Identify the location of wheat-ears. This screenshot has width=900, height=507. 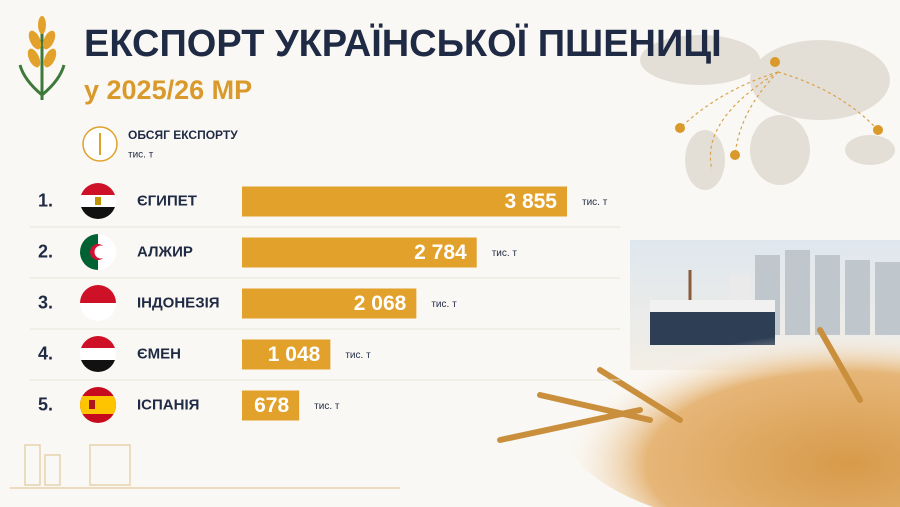
(680, 385).